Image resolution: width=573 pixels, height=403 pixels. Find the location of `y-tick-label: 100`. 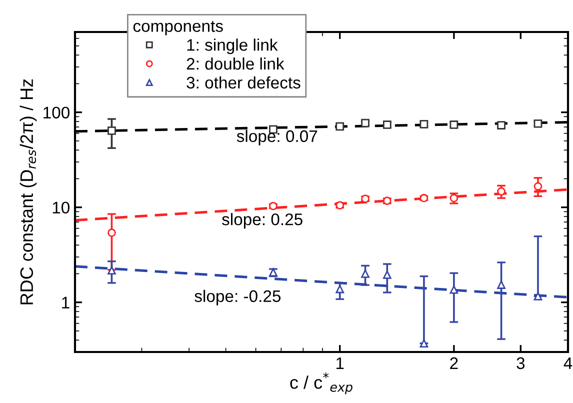

y-tick-label: 100 is located at coordinates (57, 112).